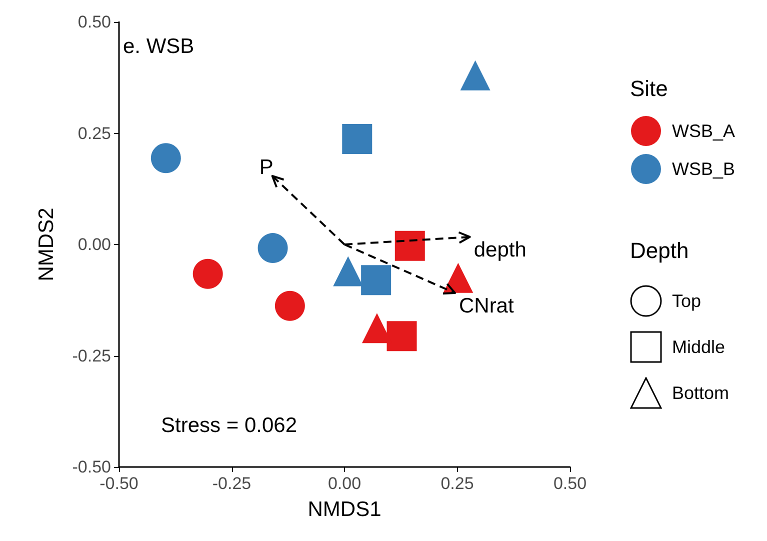 This screenshot has height=541, width=767. Describe the element at coordinates (699, 347) in the screenshot. I see `text: Middle` at that location.